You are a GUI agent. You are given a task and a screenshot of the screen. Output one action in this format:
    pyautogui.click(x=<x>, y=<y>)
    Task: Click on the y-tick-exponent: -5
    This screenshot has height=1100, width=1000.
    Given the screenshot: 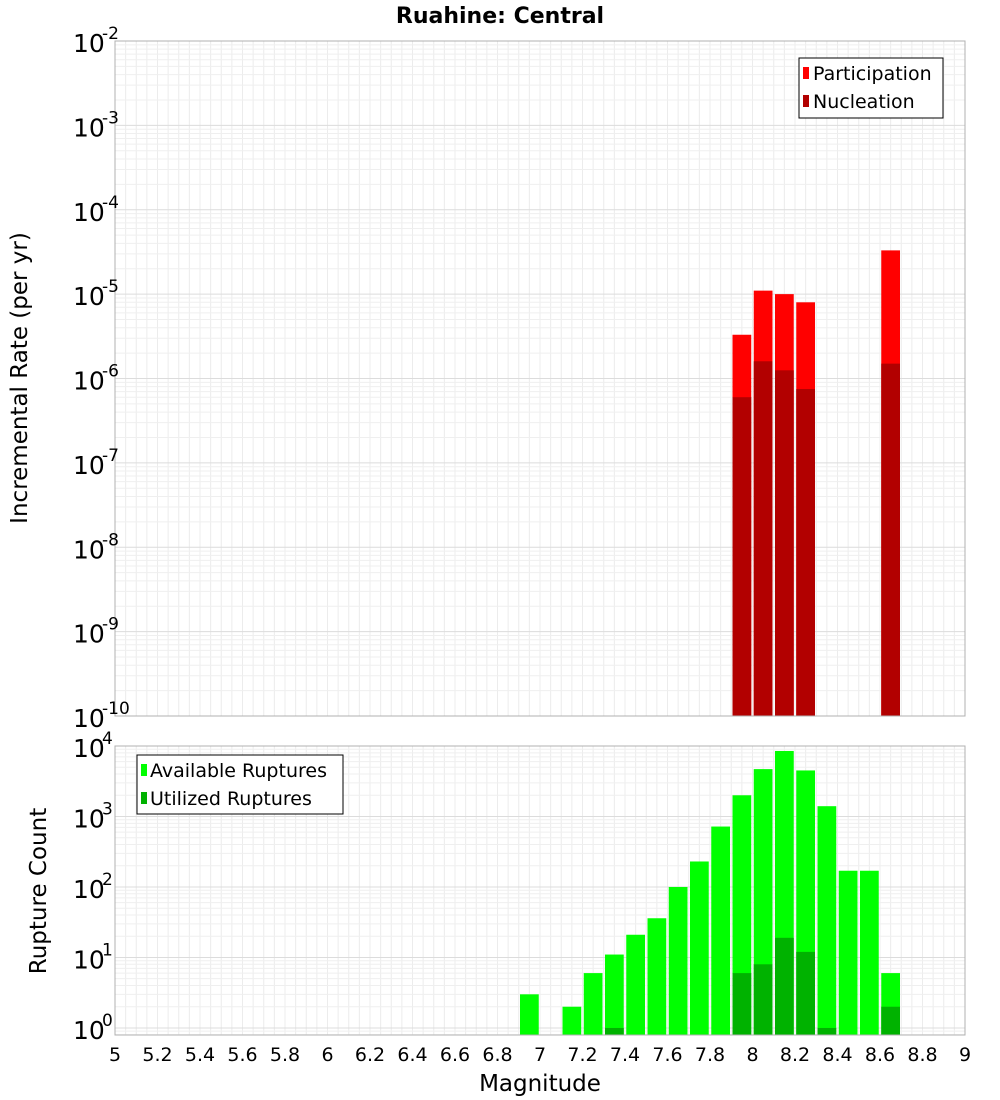 What is the action you would take?
    pyautogui.click(x=110, y=287)
    